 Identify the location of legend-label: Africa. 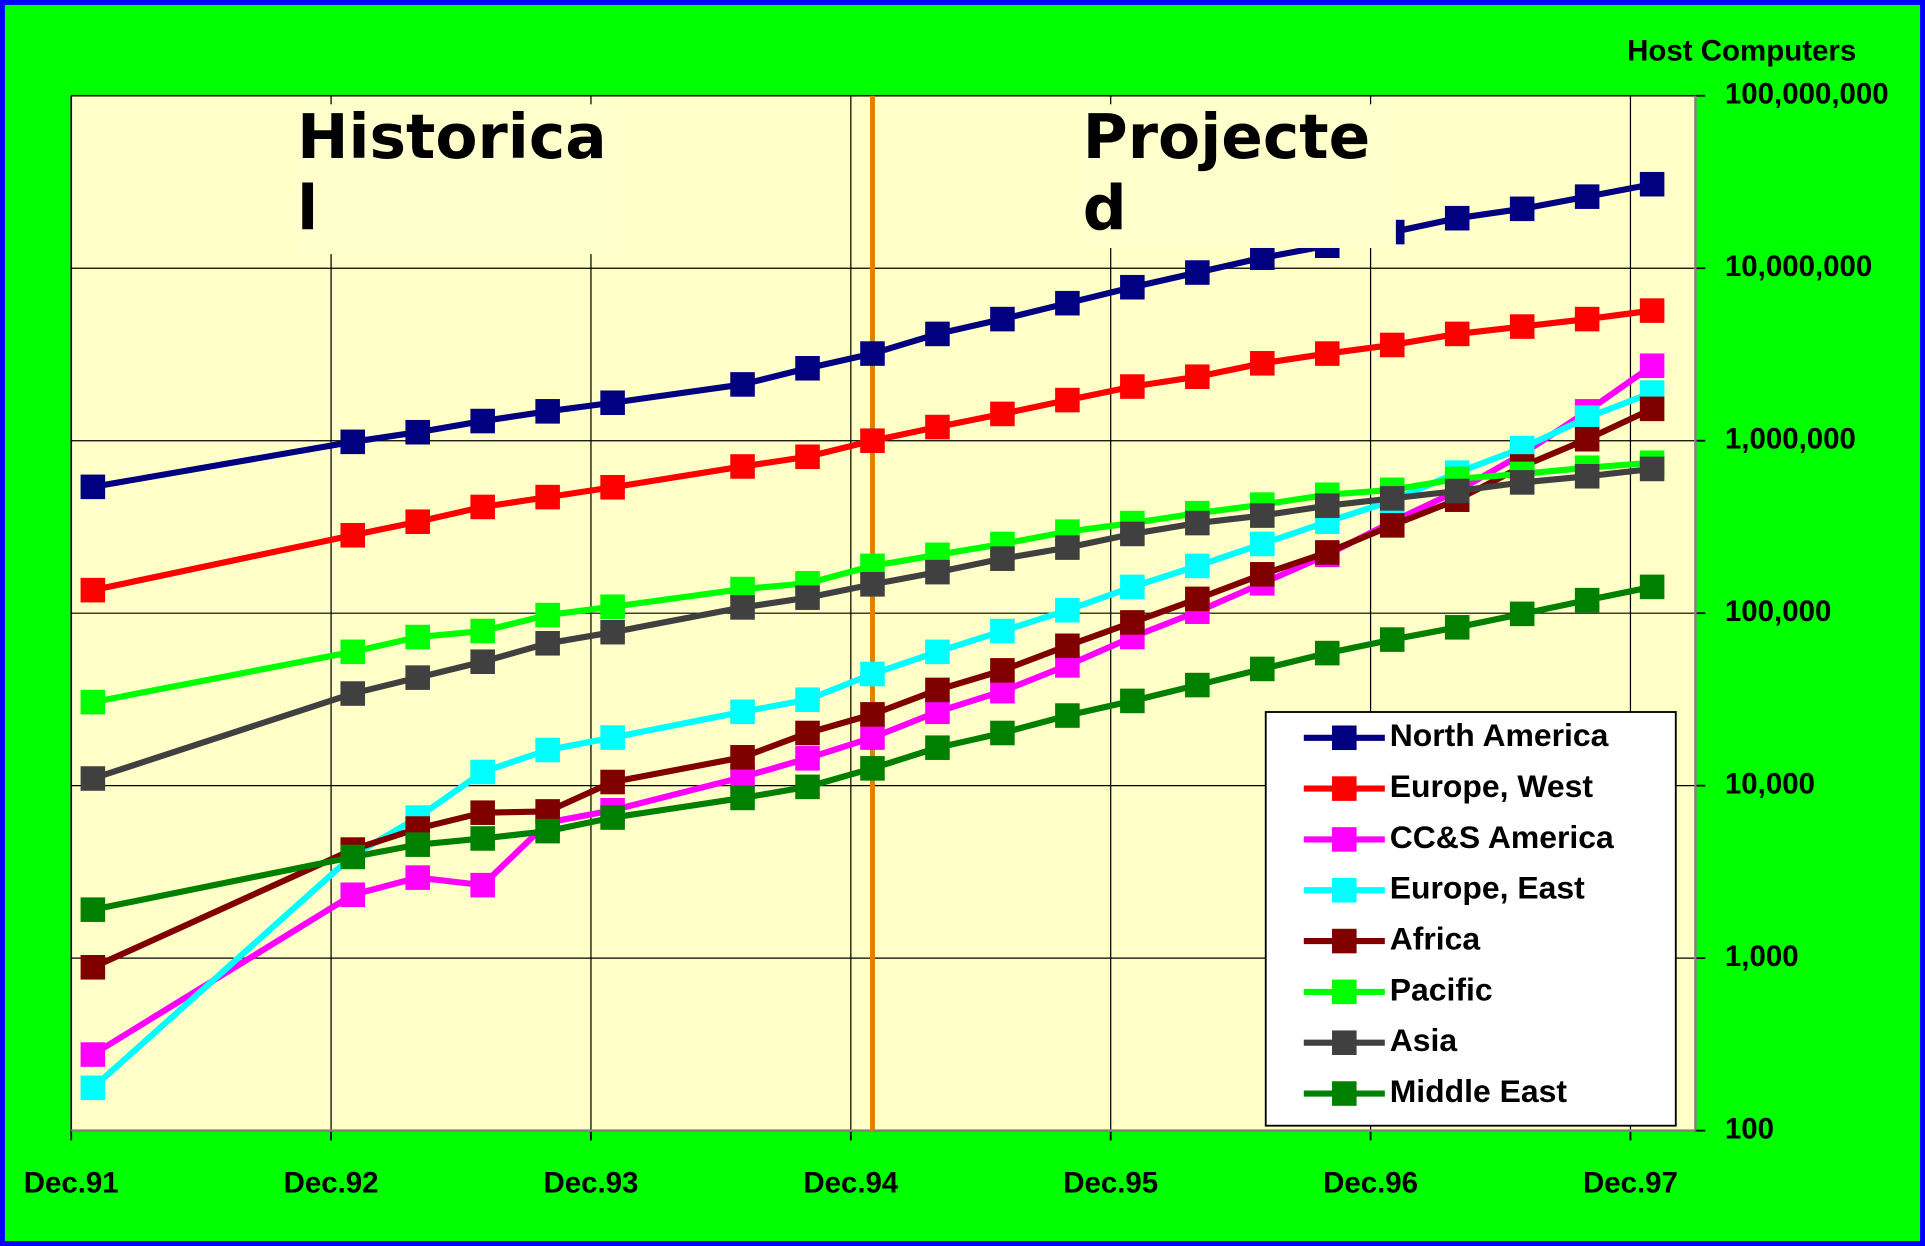
(1435, 938).